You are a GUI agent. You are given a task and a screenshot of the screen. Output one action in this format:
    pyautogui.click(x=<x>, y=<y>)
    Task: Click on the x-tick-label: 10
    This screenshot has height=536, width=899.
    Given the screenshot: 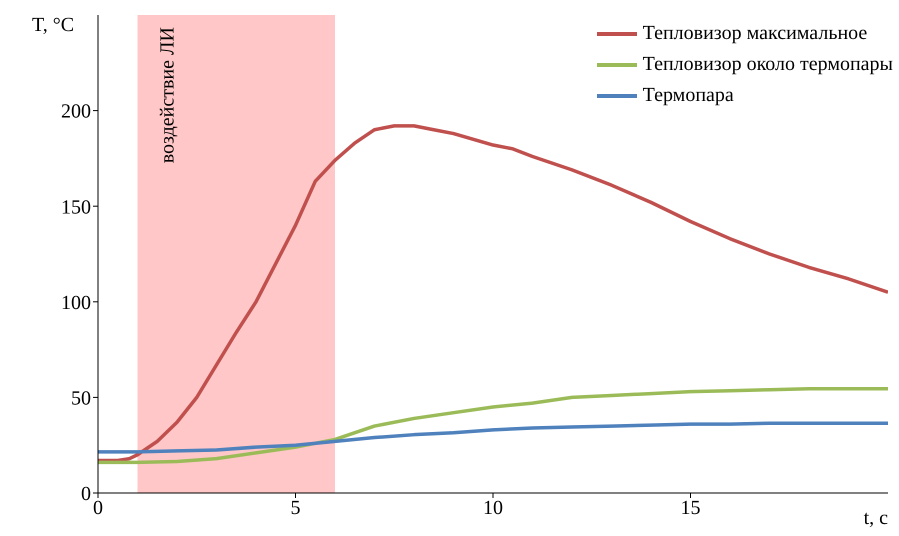 What is the action you would take?
    pyautogui.click(x=493, y=508)
    